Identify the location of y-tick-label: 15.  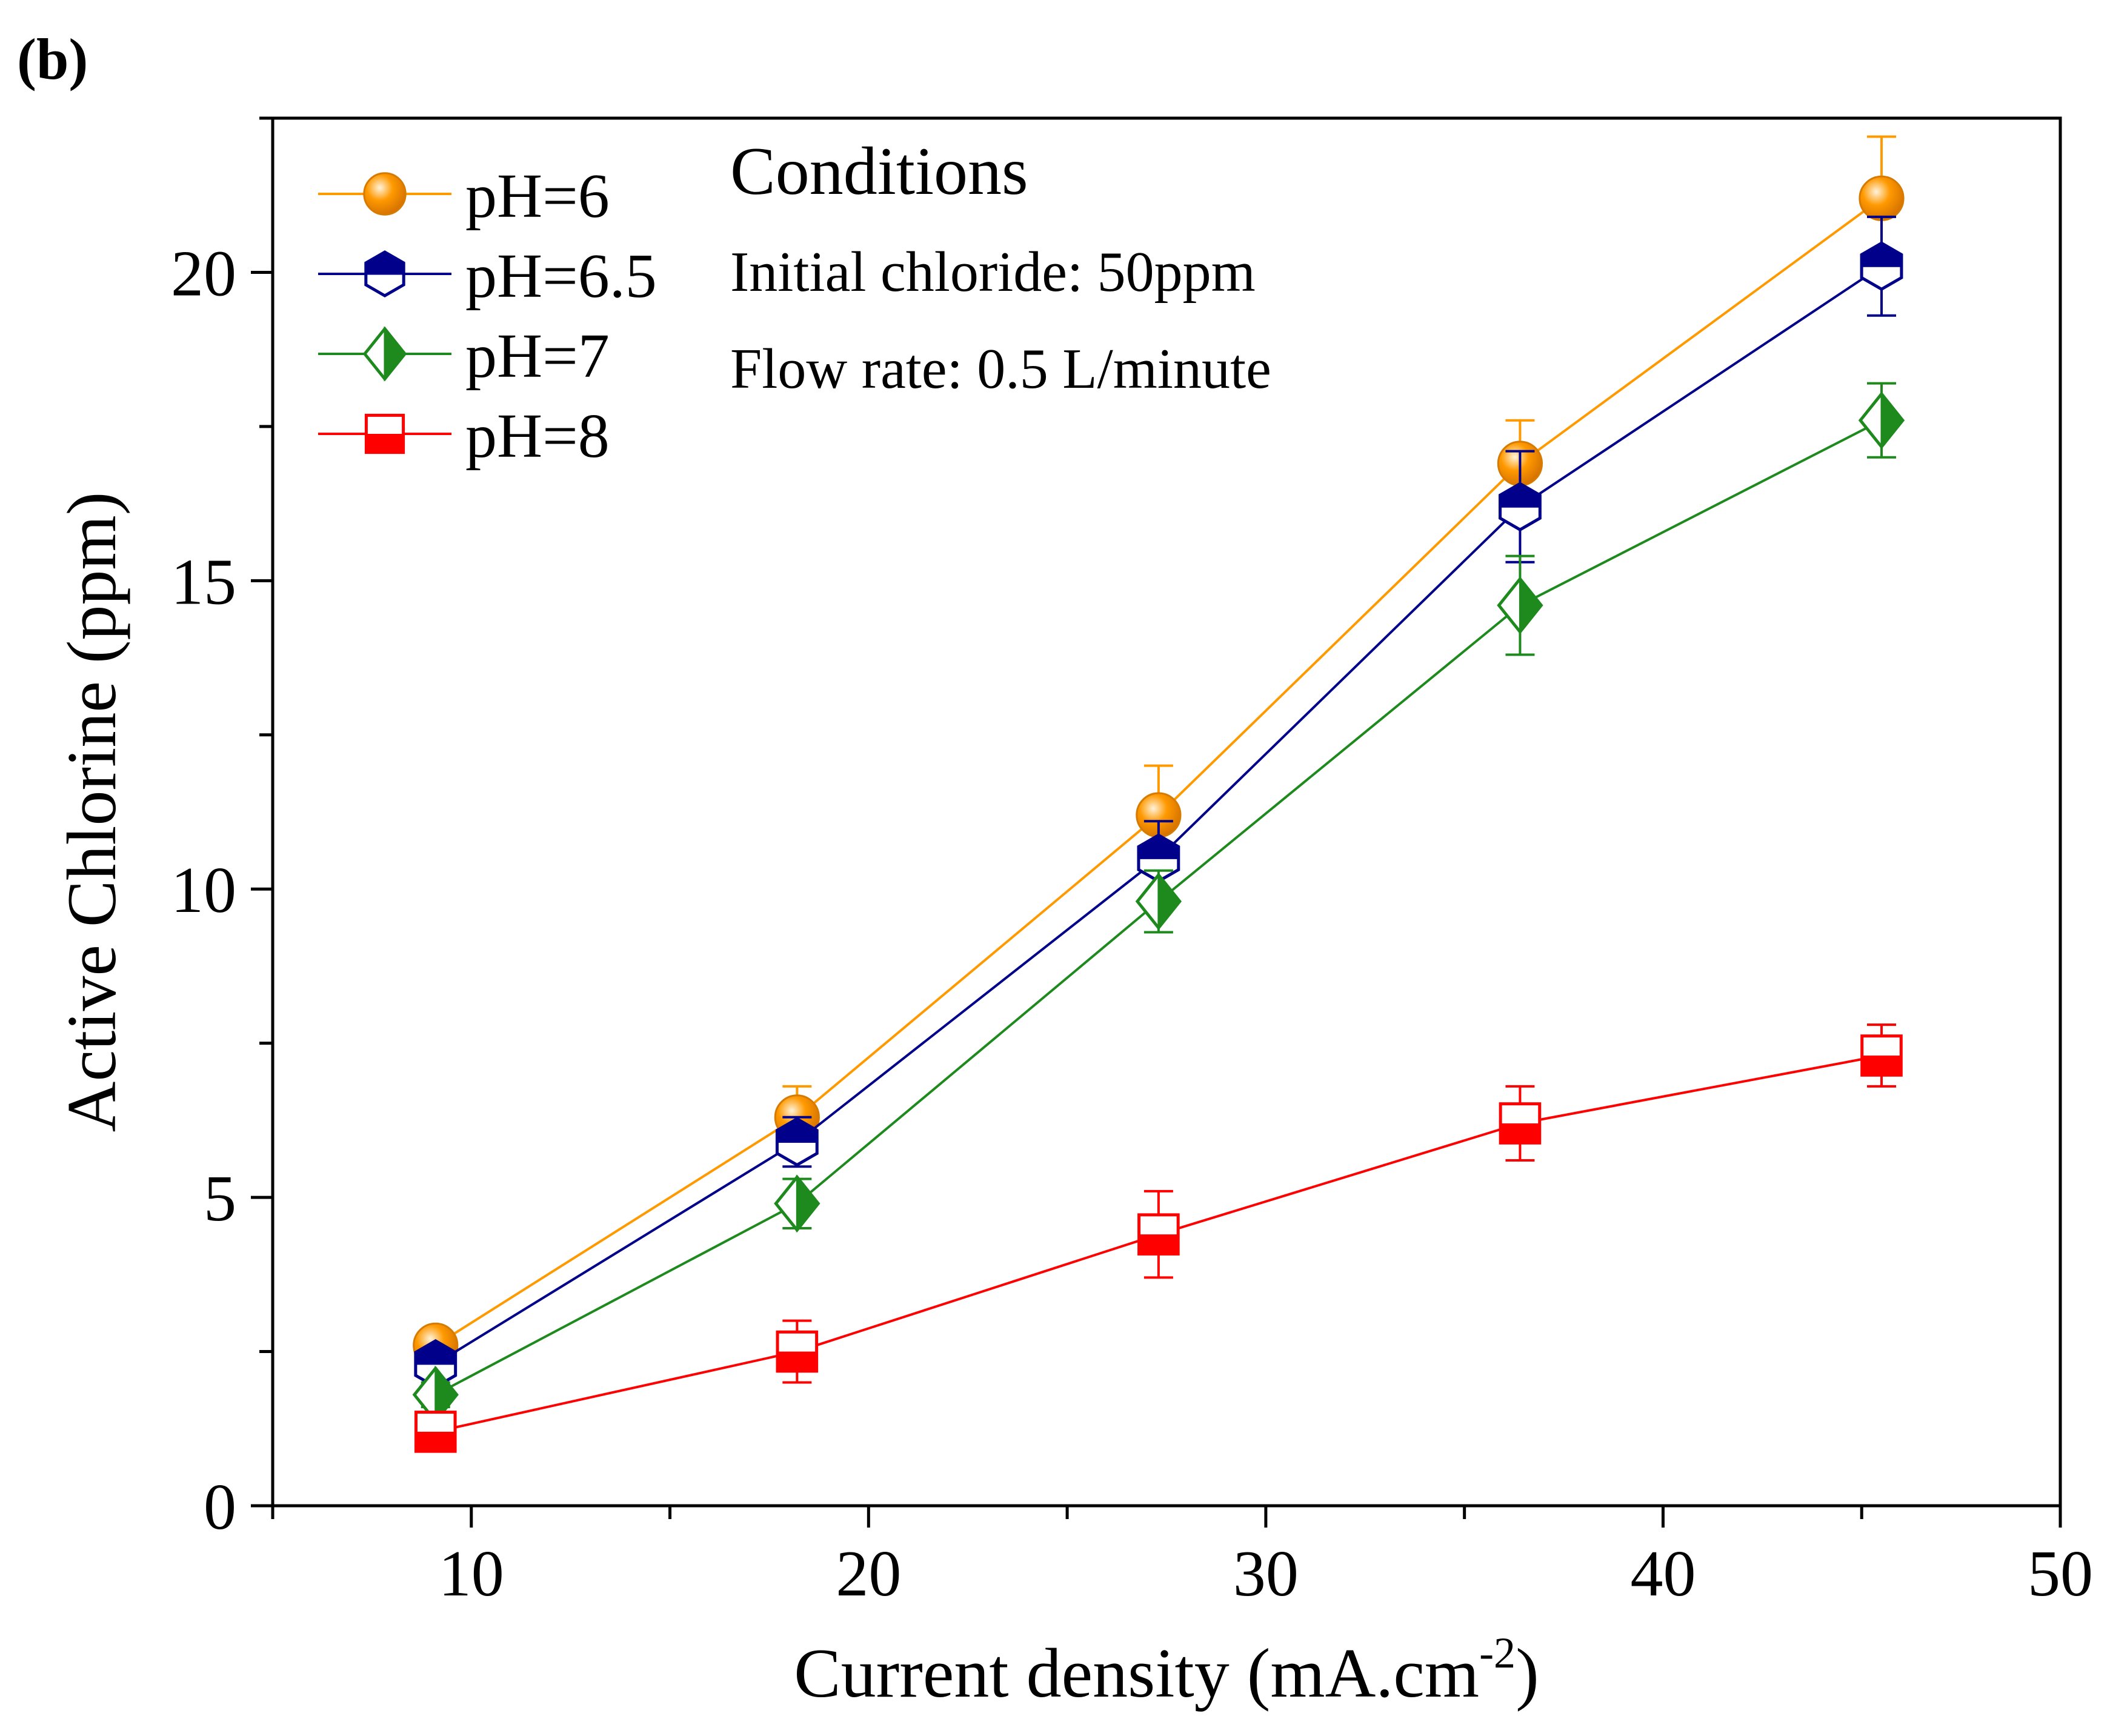
(203, 582).